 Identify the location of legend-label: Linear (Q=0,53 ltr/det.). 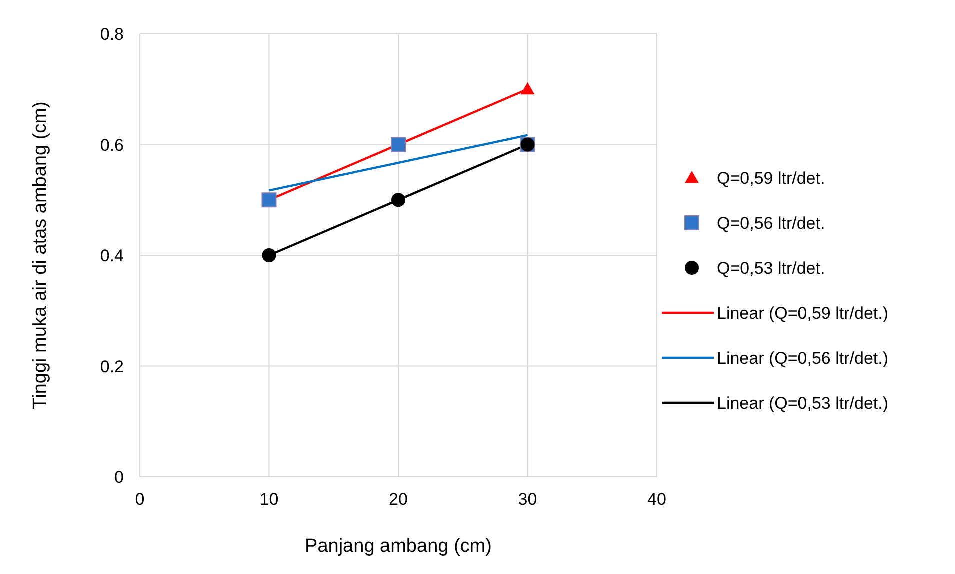
(803, 403).